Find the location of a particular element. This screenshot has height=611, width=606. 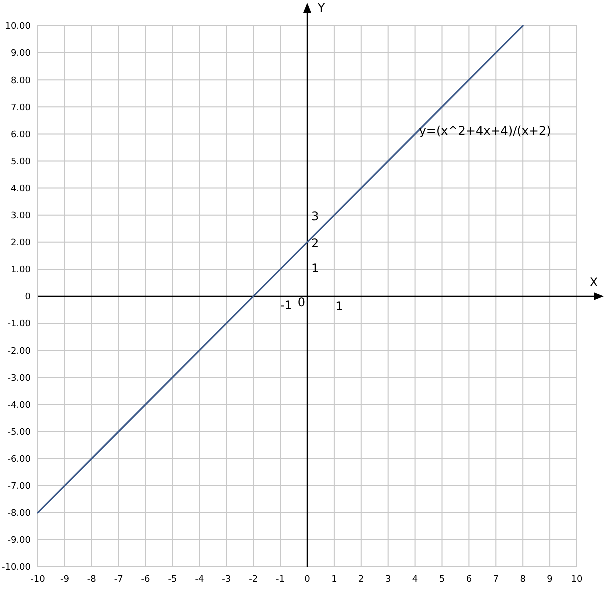

x-tick-label: 1 is located at coordinates (335, 580).